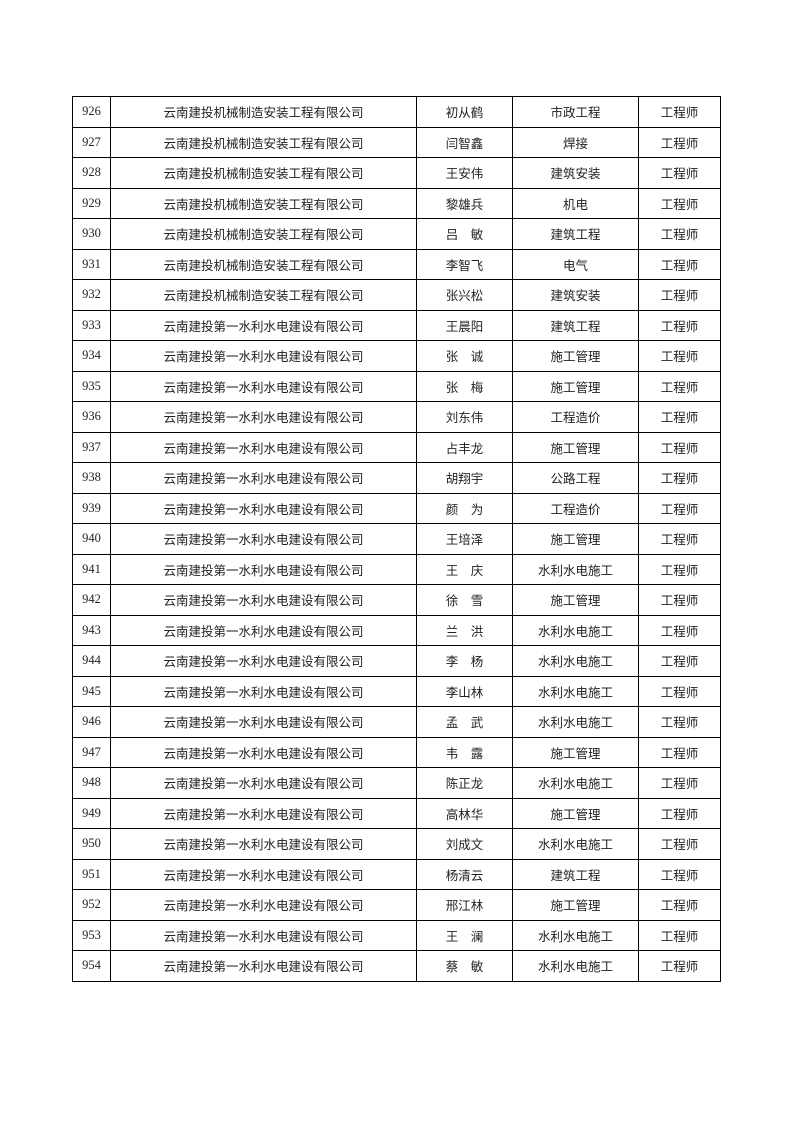 The height and width of the screenshot is (1122, 793). What do you see at coordinates (91, 112) in the screenshot?
I see `row-number: 926` at bounding box center [91, 112].